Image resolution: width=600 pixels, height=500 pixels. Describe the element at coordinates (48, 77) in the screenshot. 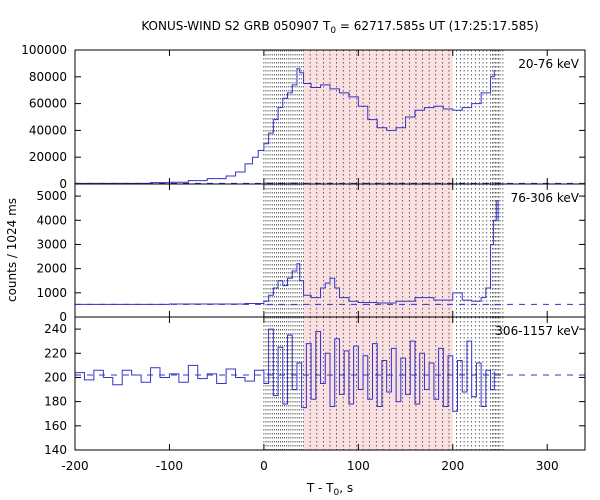

I see `ytick-label-p1-4: 80000` at that location.